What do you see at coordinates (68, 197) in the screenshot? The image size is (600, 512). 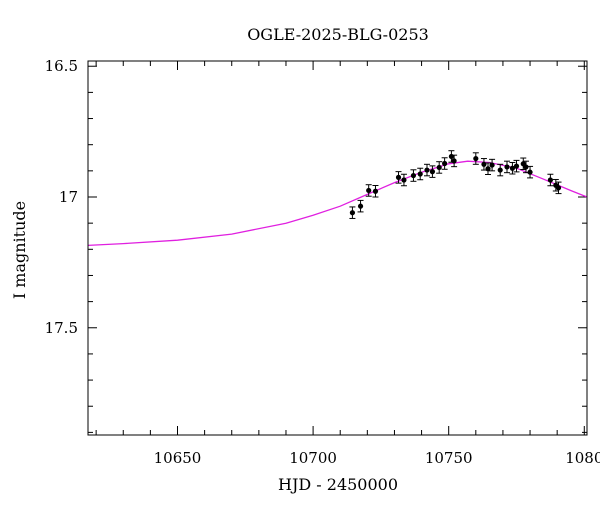 I see `y-tick-label: 17` at bounding box center [68, 197].